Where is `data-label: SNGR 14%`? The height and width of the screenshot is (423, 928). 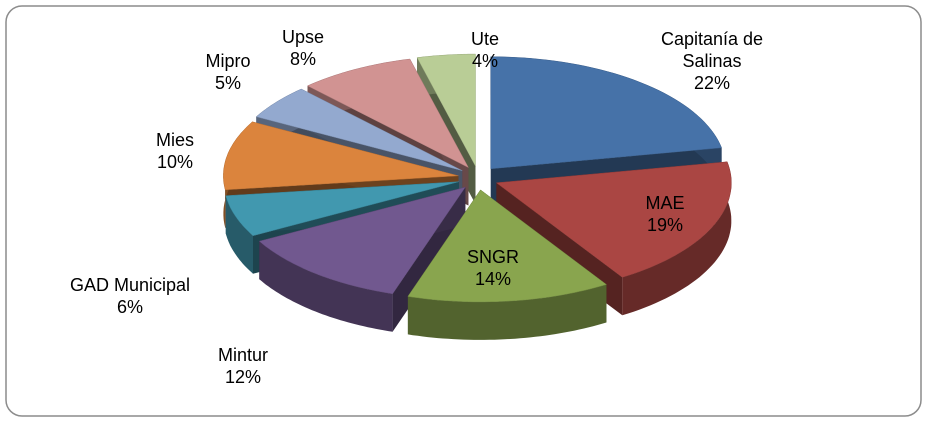 data-label: SNGR 14% is located at coordinates (493, 268).